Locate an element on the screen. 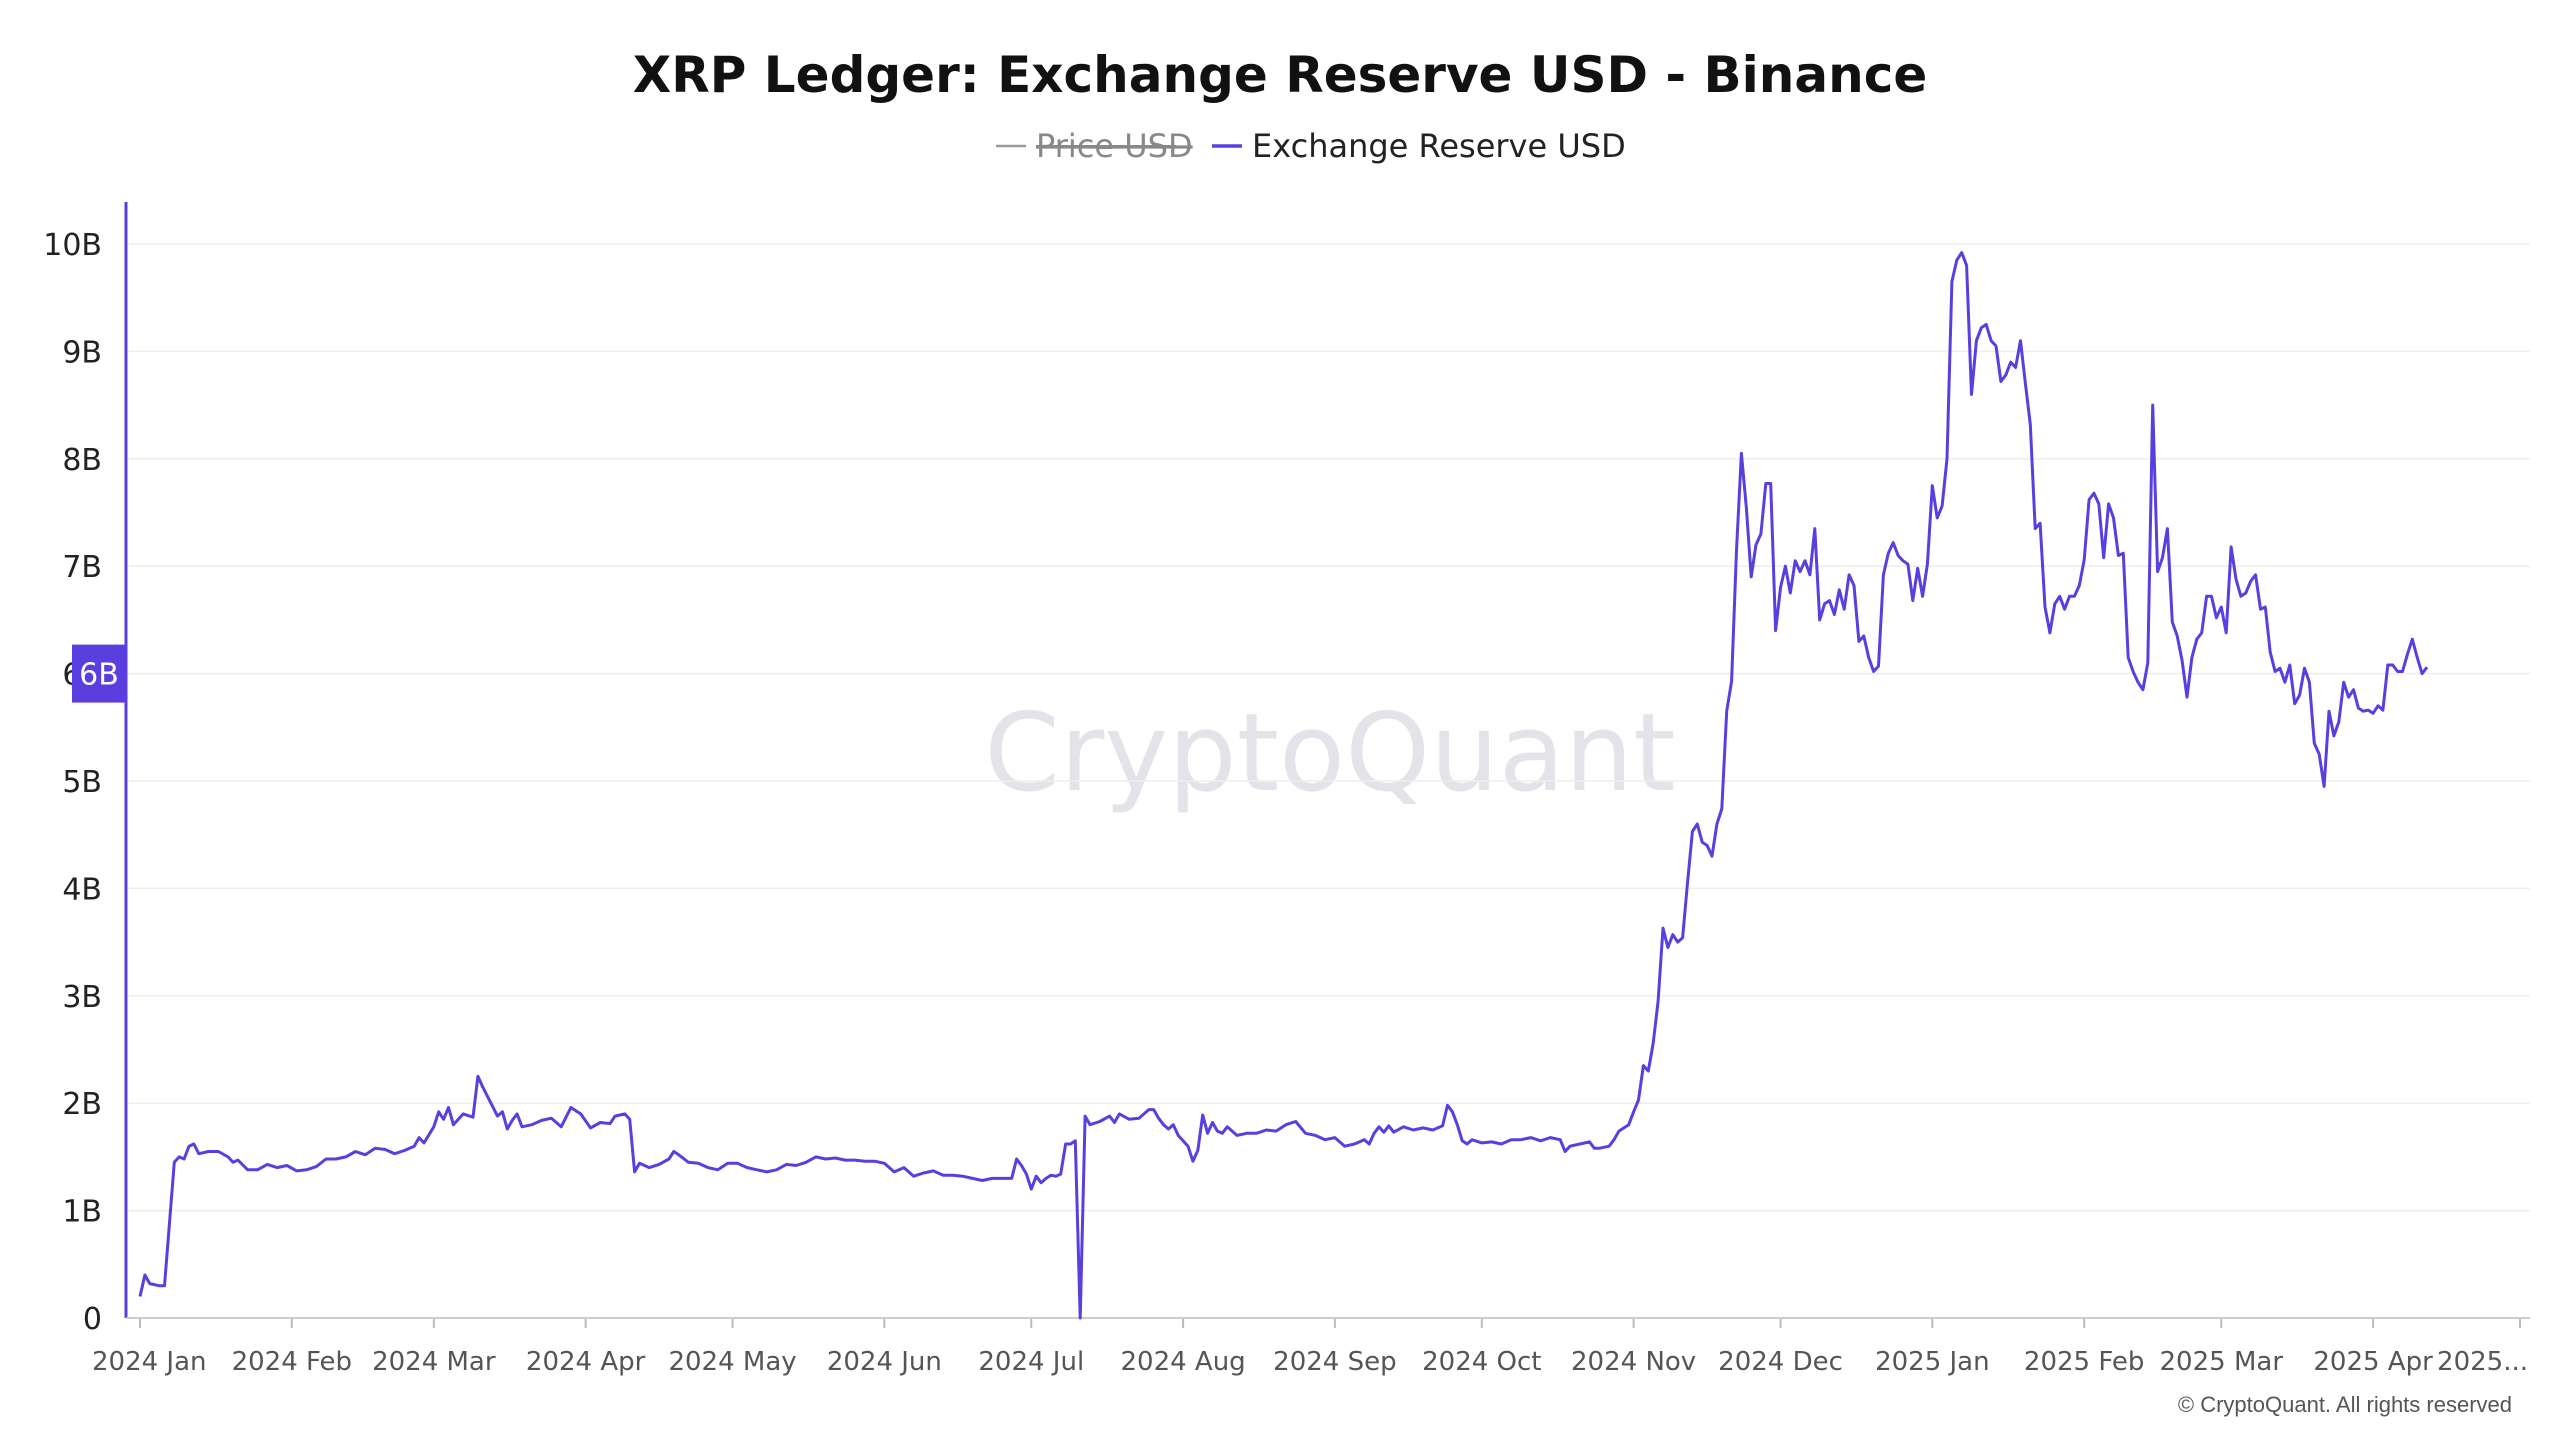 This screenshot has width=2560, height=1440. legend-item-price: Price USD is located at coordinates (1094, 146).